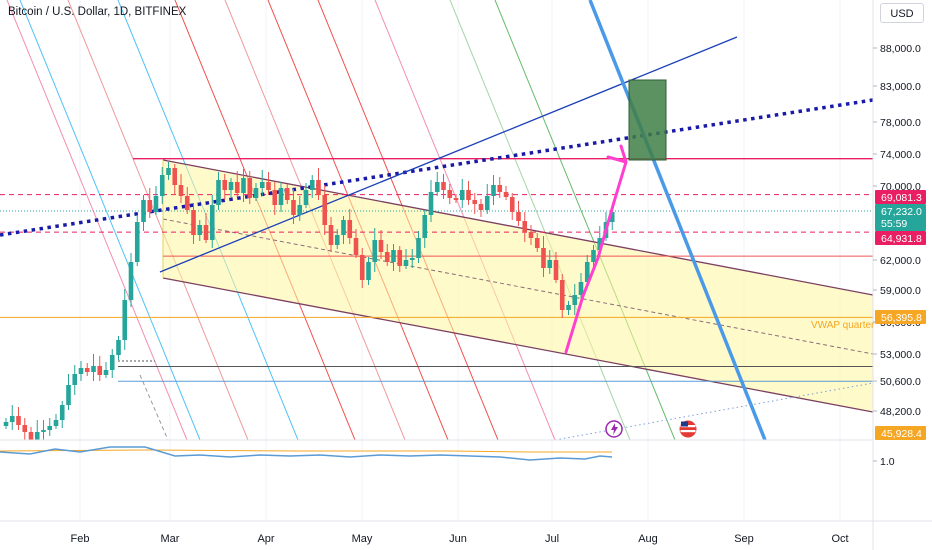 This screenshot has width=932, height=550. Describe the element at coordinates (900, 49) in the screenshot. I see `y-tick-label: 88,000.0` at that location.